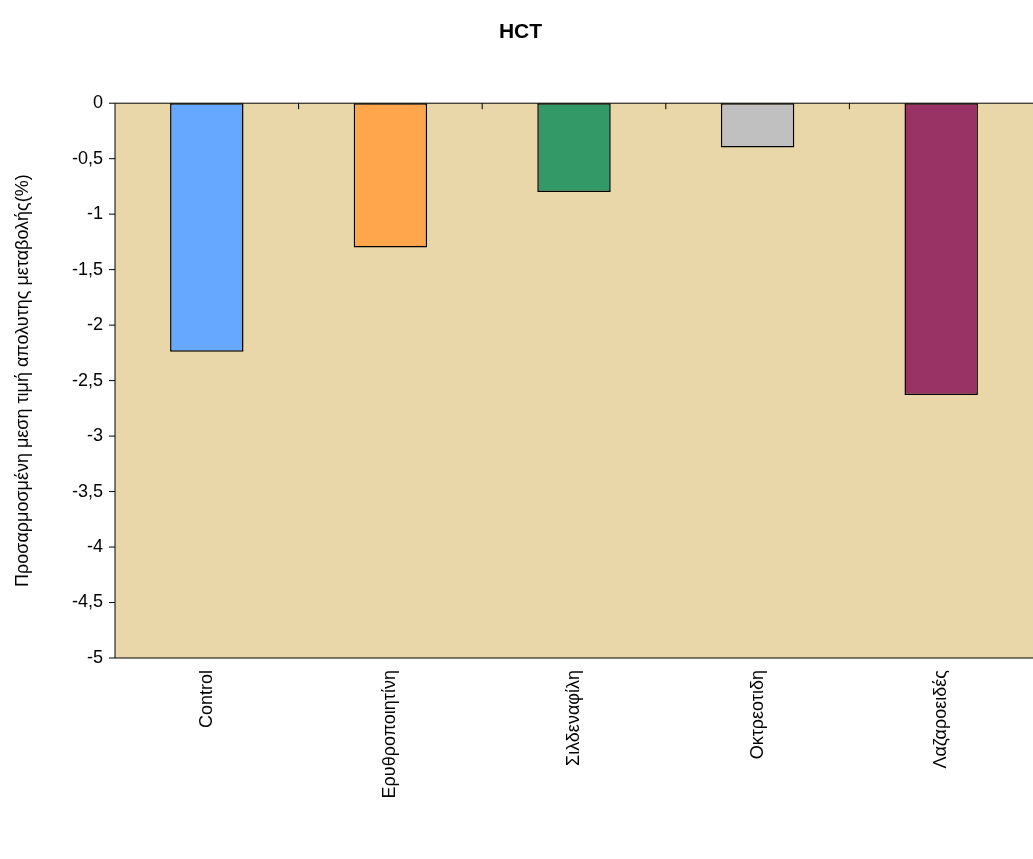 This screenshot has height=859, width=1033. What do you see at coordinates (756, 715) in the screenshot?
I see `x-tick-label: Οκτρεοτιδη` at bounding box center [756, 715].